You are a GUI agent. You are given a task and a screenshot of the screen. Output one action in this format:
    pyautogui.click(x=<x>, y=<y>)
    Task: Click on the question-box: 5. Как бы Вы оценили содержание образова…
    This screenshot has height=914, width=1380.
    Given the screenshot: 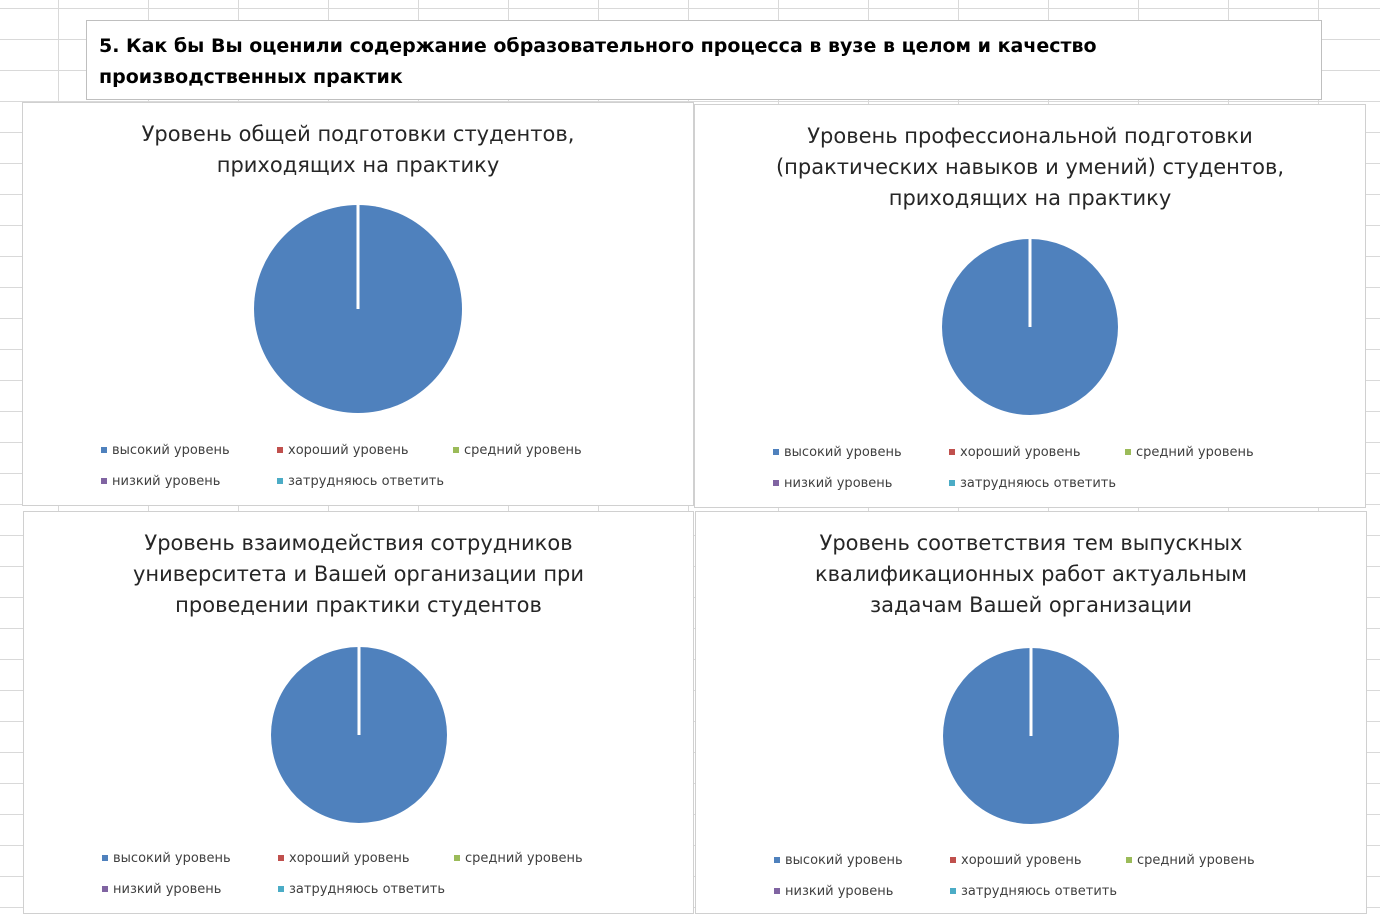 What is the action you would take?
    pyautogui.click(x=704, y=60)
    